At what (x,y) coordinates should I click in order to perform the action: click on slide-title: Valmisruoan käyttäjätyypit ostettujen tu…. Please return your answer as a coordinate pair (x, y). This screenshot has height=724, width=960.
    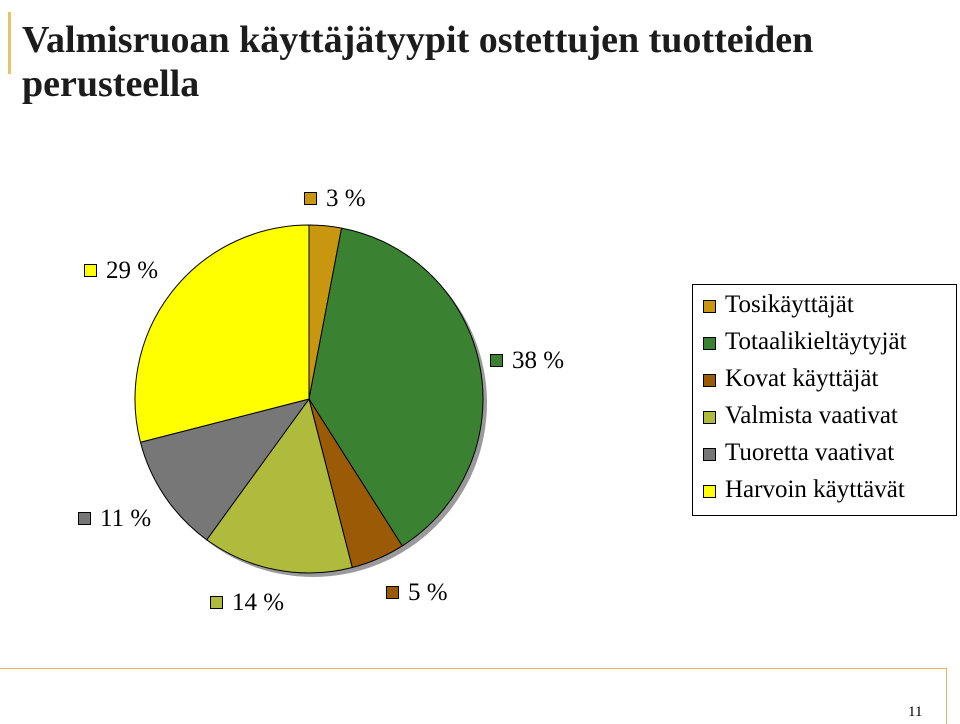
    Looking at the image, I should click on (418, 62).